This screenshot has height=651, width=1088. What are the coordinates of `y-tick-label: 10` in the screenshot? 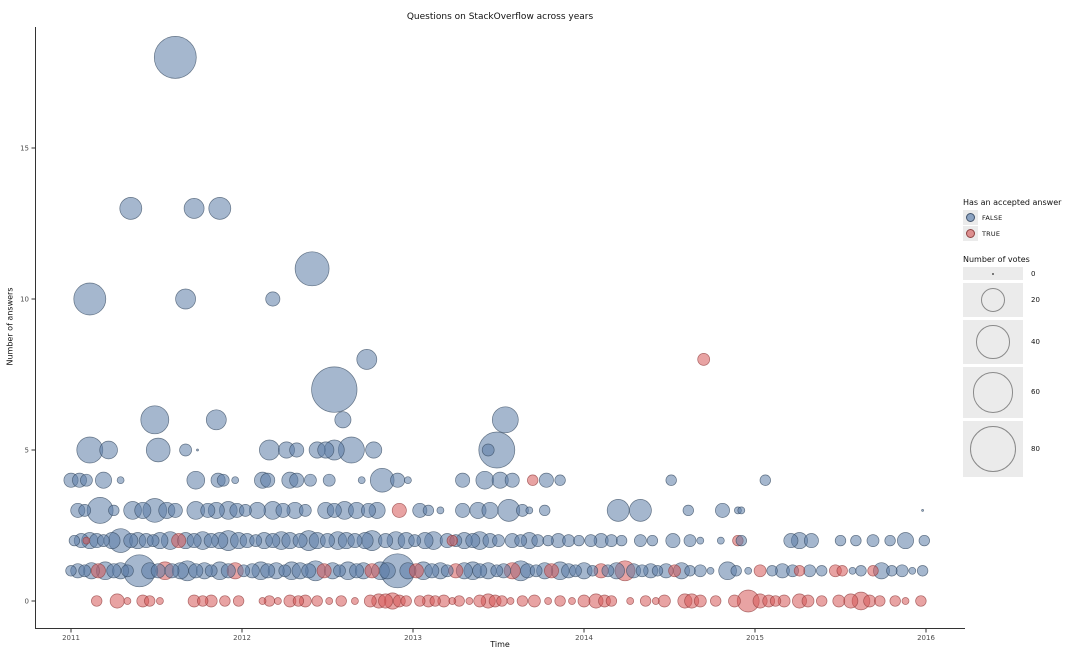 It's located at (24, 300).